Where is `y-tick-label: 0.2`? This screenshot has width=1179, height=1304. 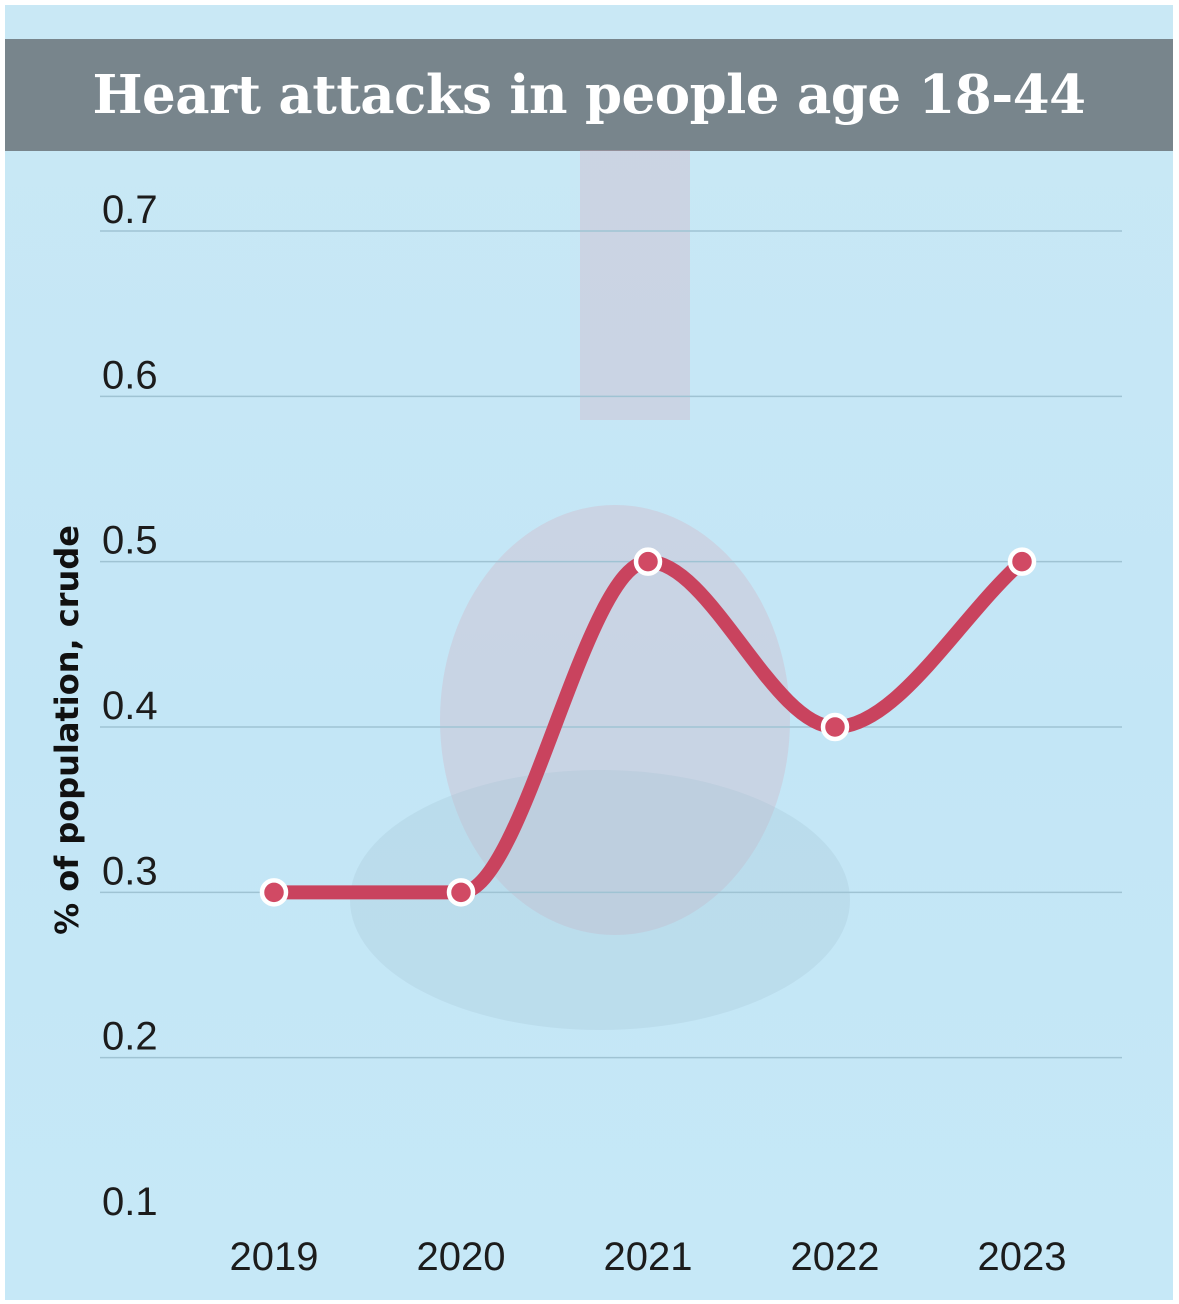 y-tick-label: 0.2 is located at coordinates (130, 1037).